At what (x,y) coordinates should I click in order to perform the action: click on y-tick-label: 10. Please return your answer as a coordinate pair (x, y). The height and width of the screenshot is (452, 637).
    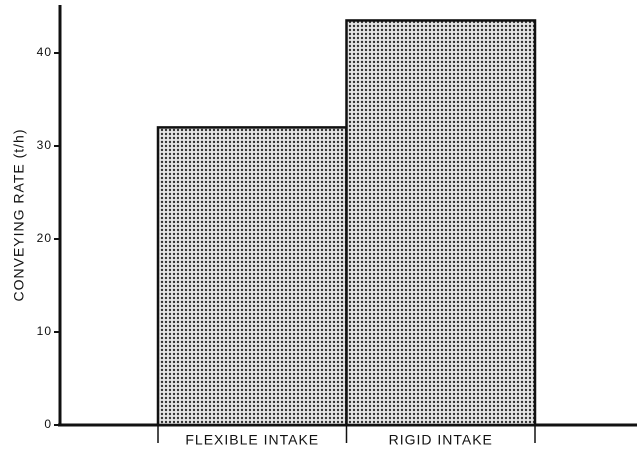
    Looking at the image, I should click on (44, 331).